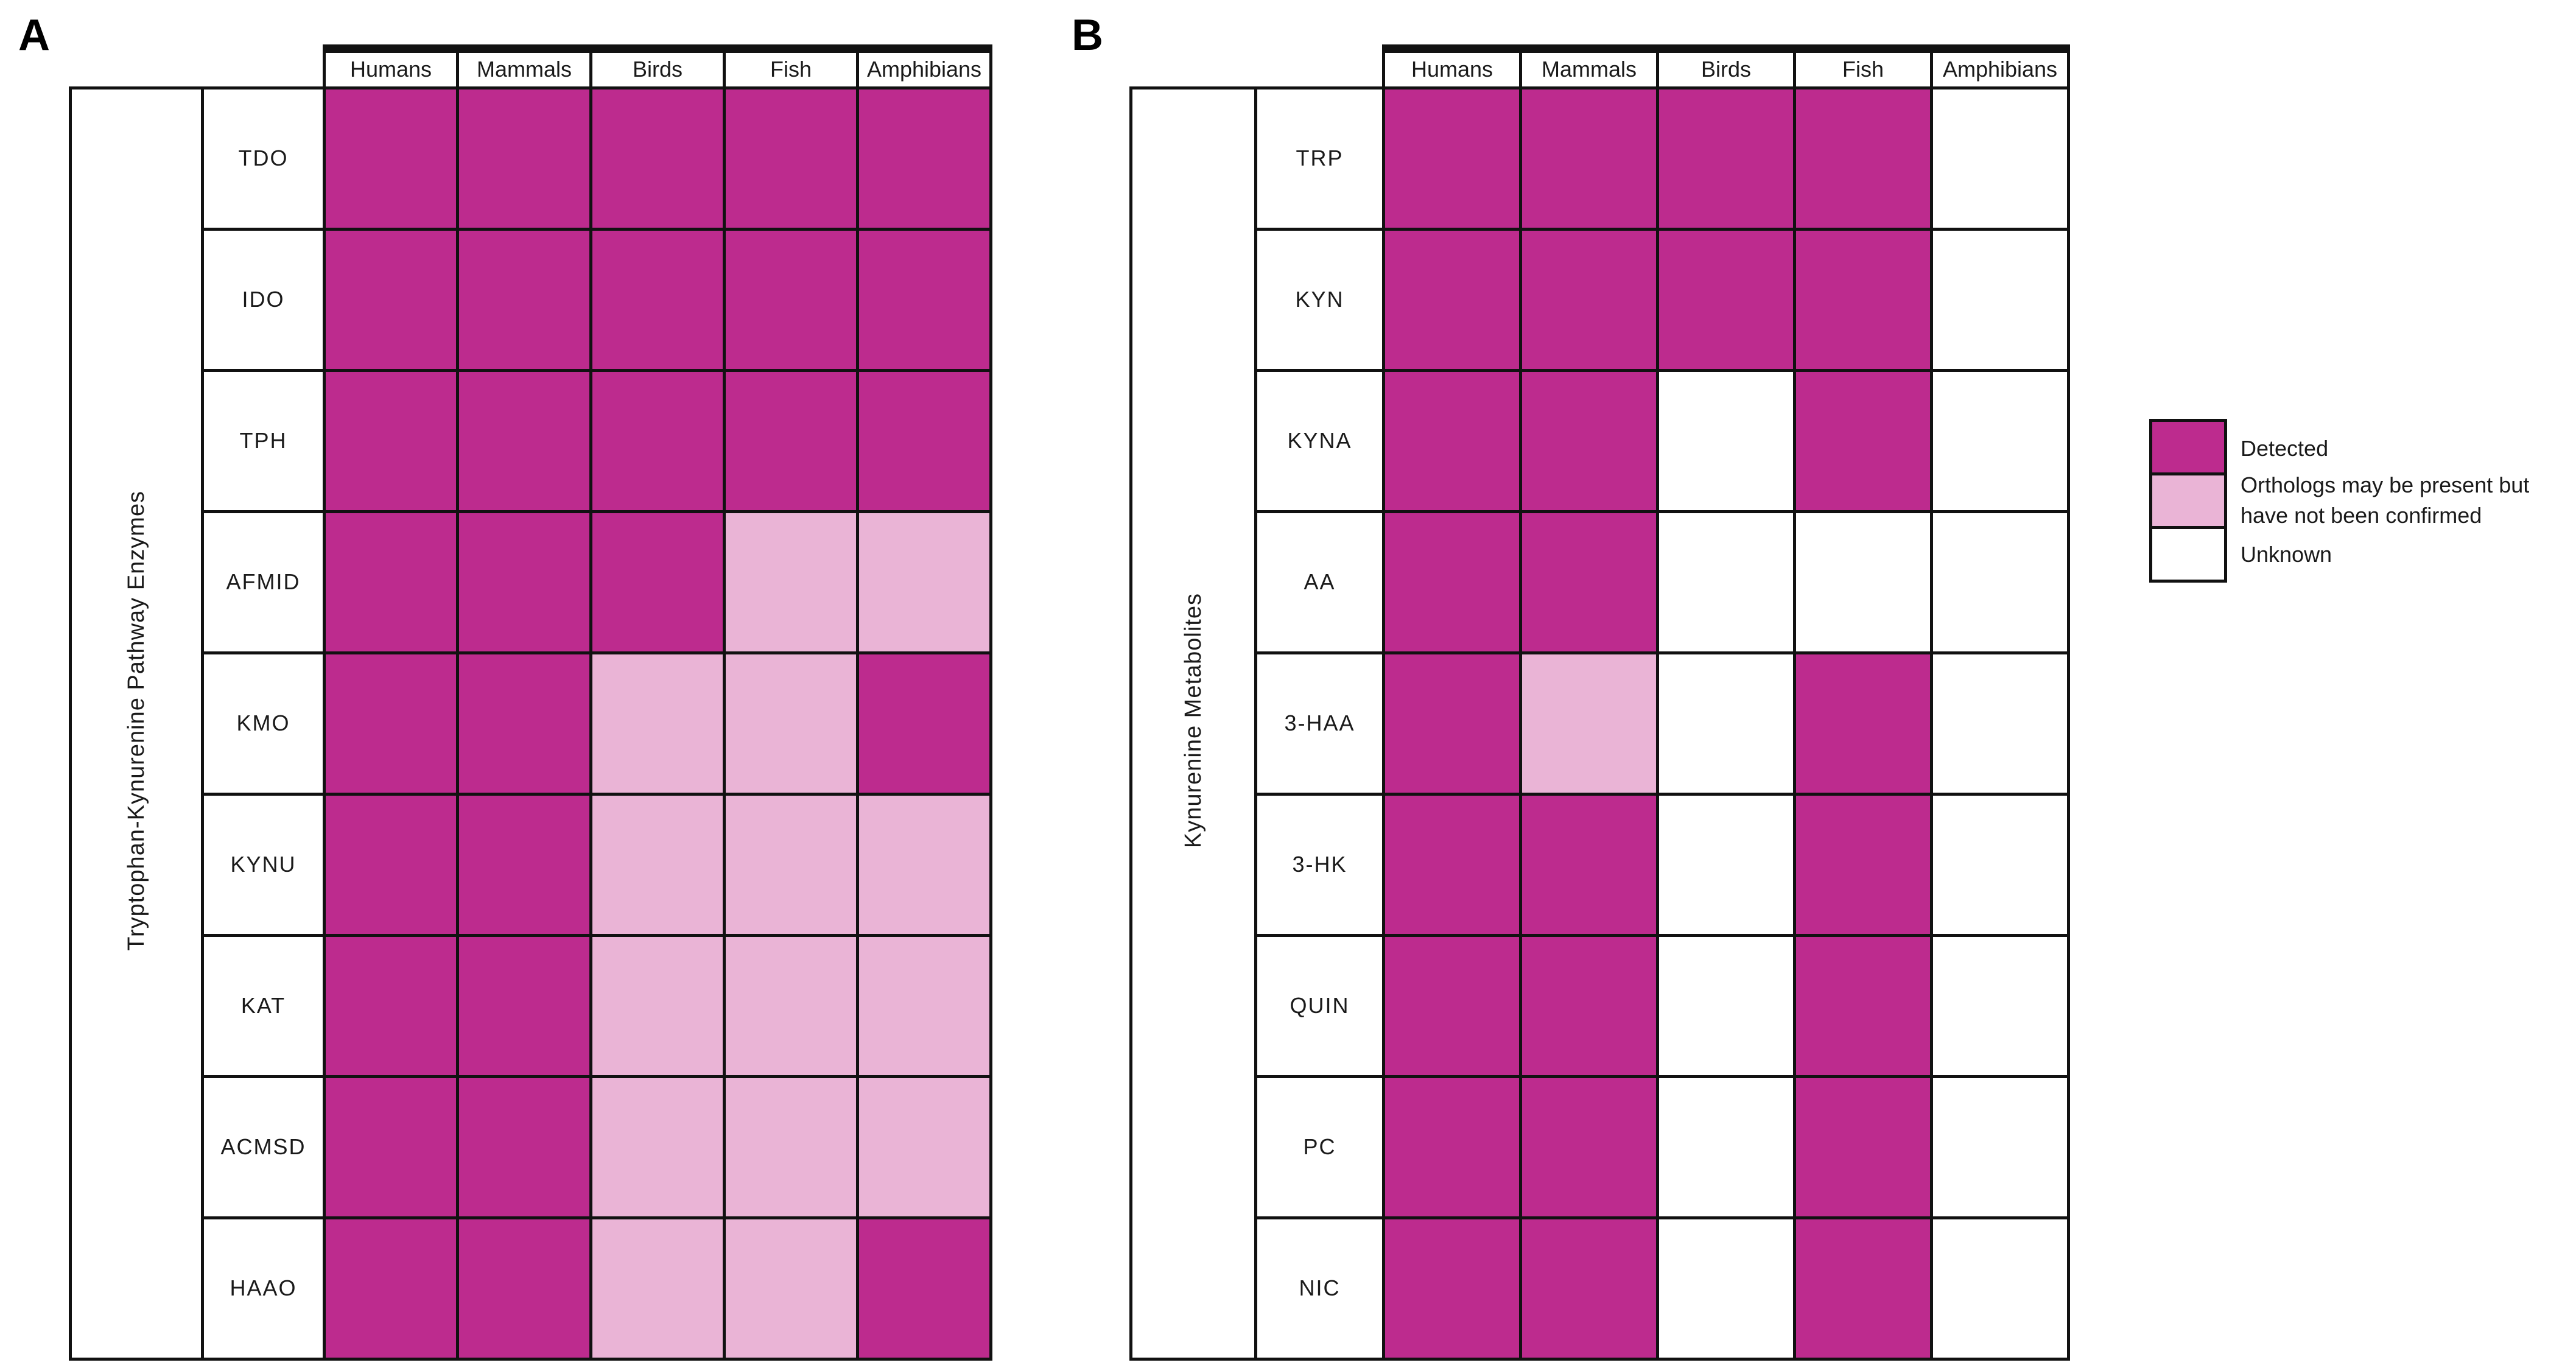  Describe the element at coordinates (1319, 724) in the screenshot. I see `row-label: 3-HAA` at that location.